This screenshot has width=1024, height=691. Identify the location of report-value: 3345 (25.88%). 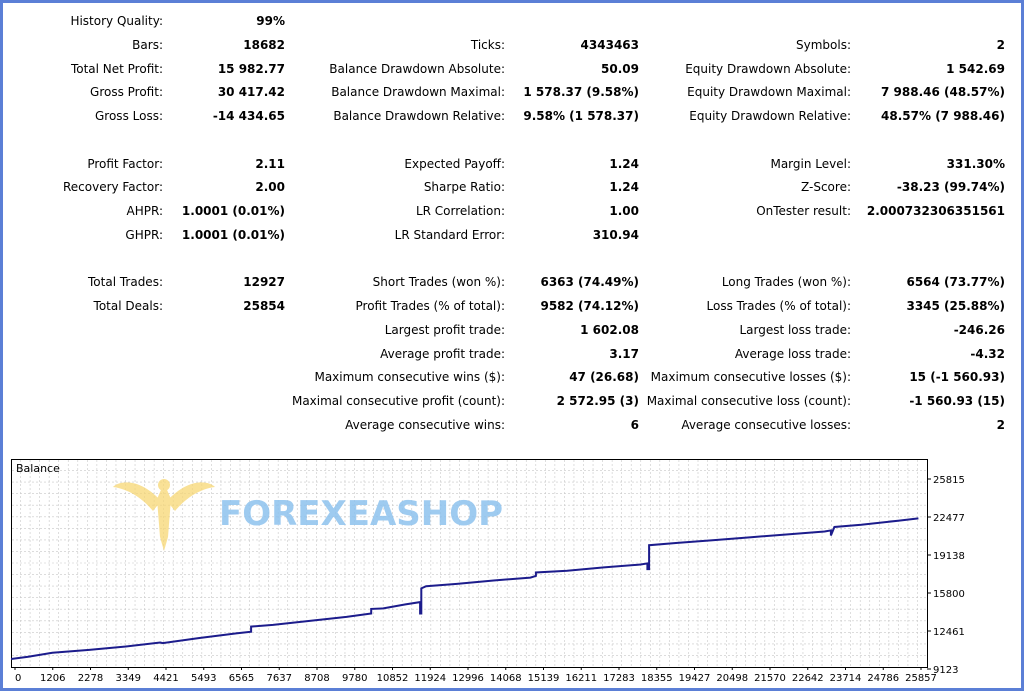
(955, 306).